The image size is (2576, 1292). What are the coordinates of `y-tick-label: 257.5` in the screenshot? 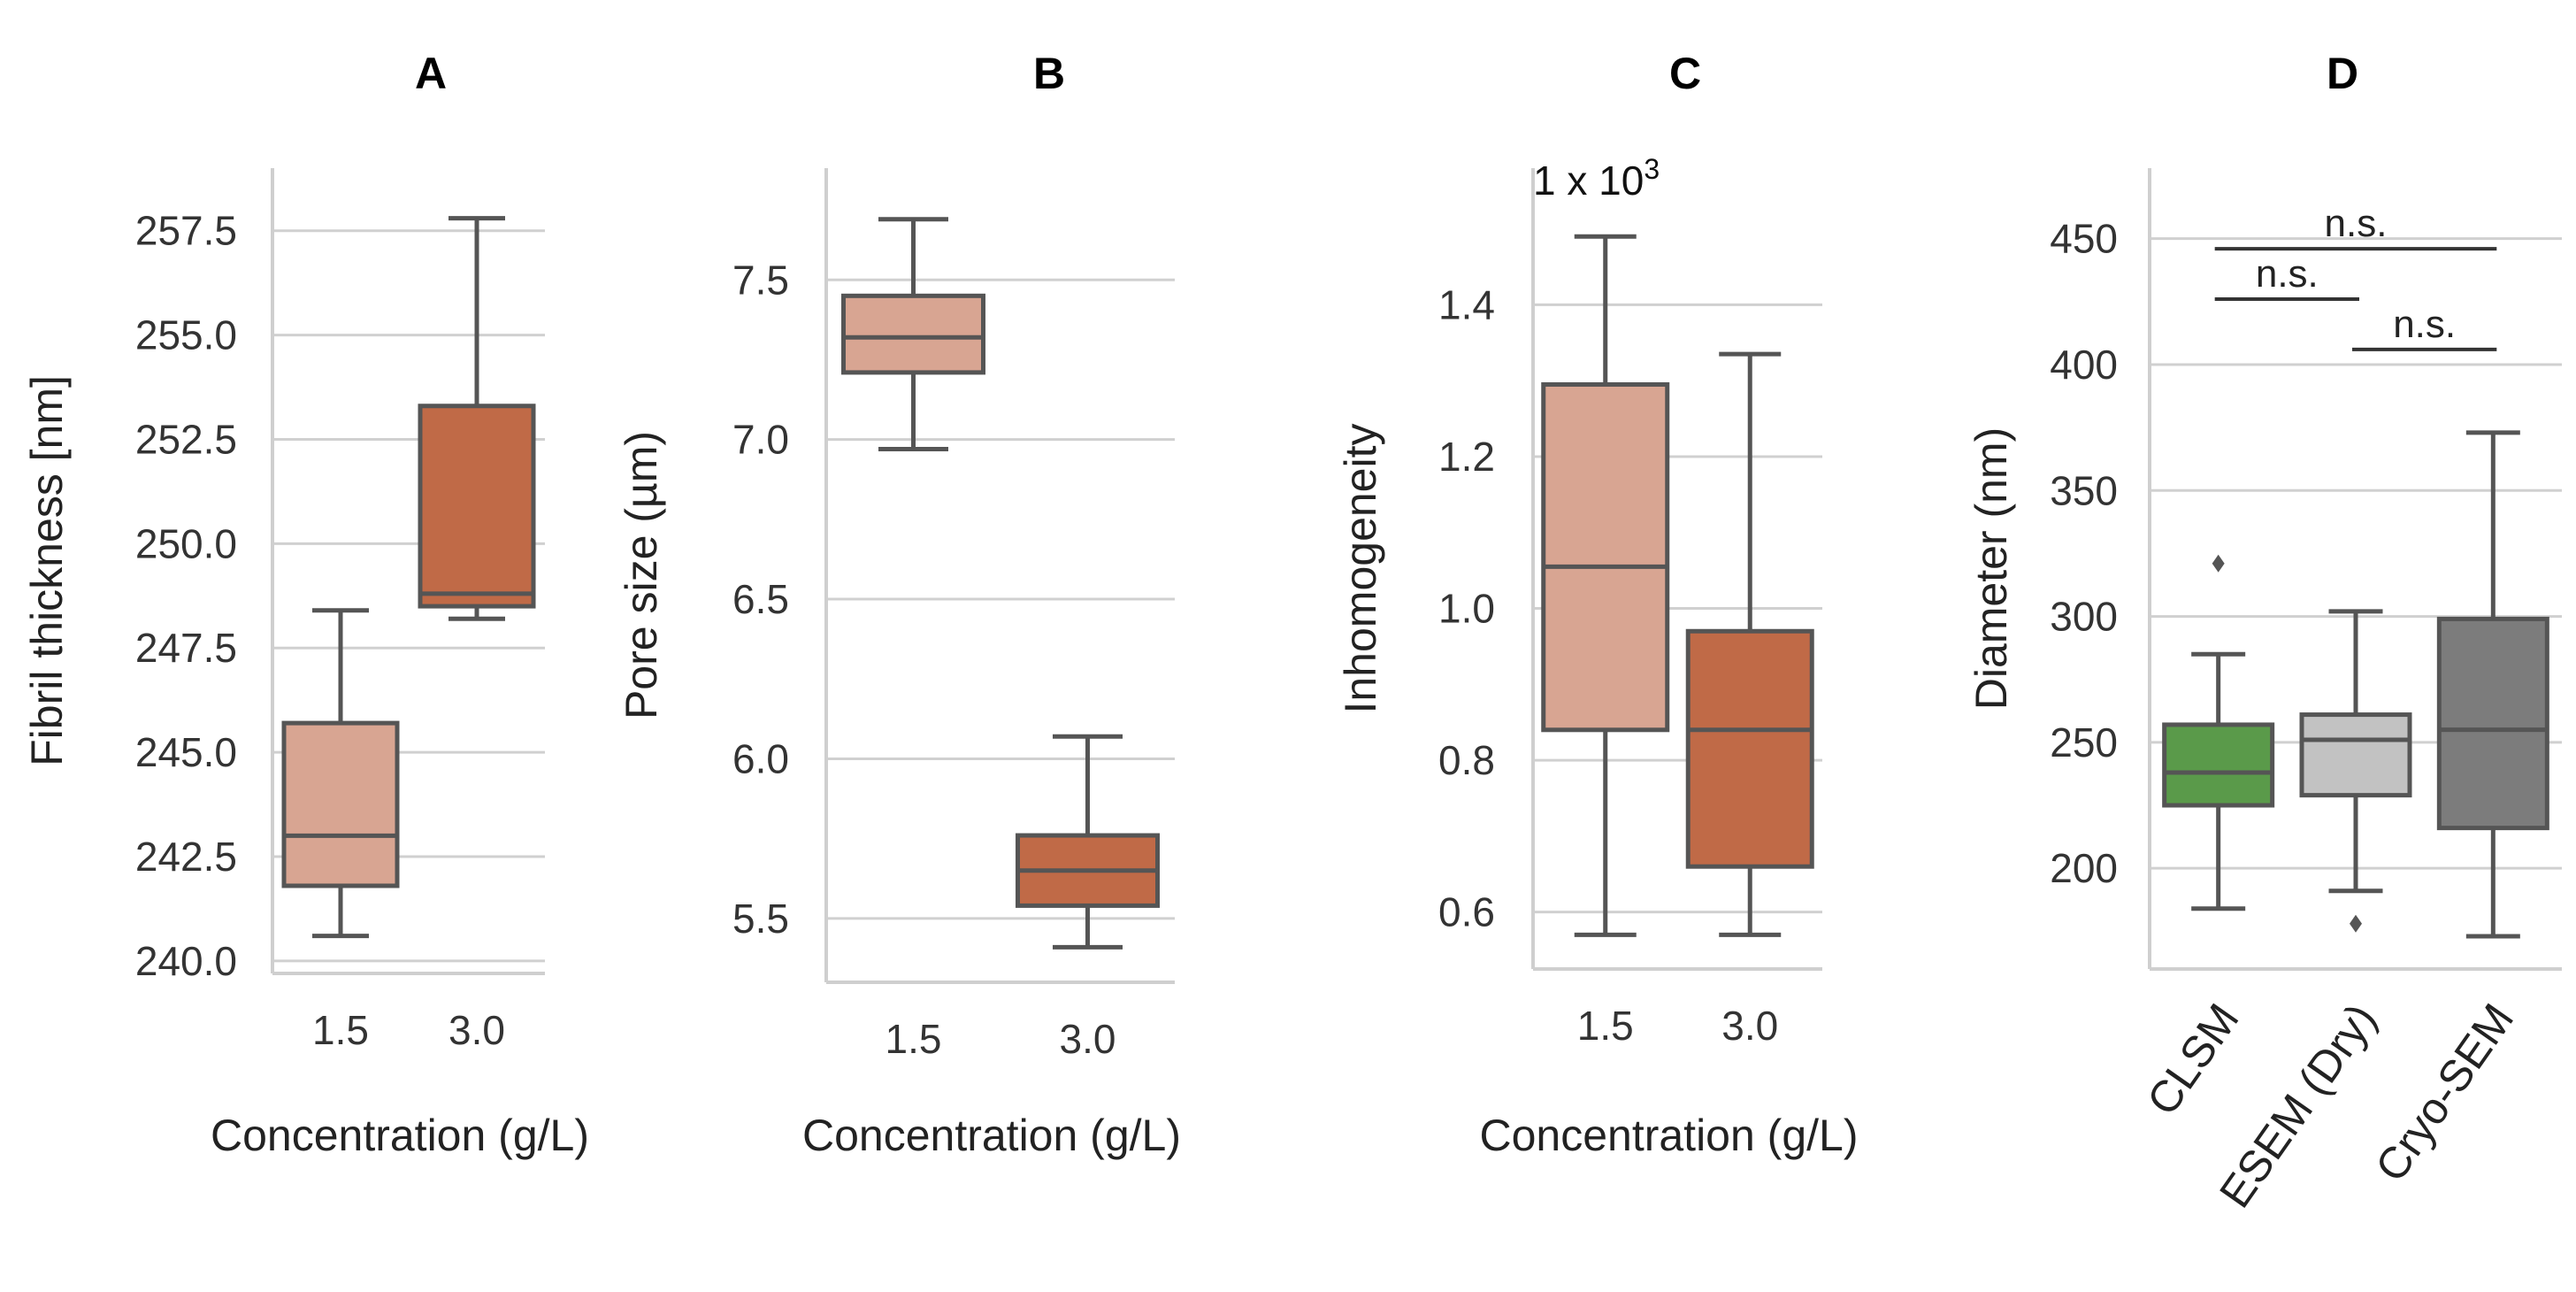 It's located at (186, 231).